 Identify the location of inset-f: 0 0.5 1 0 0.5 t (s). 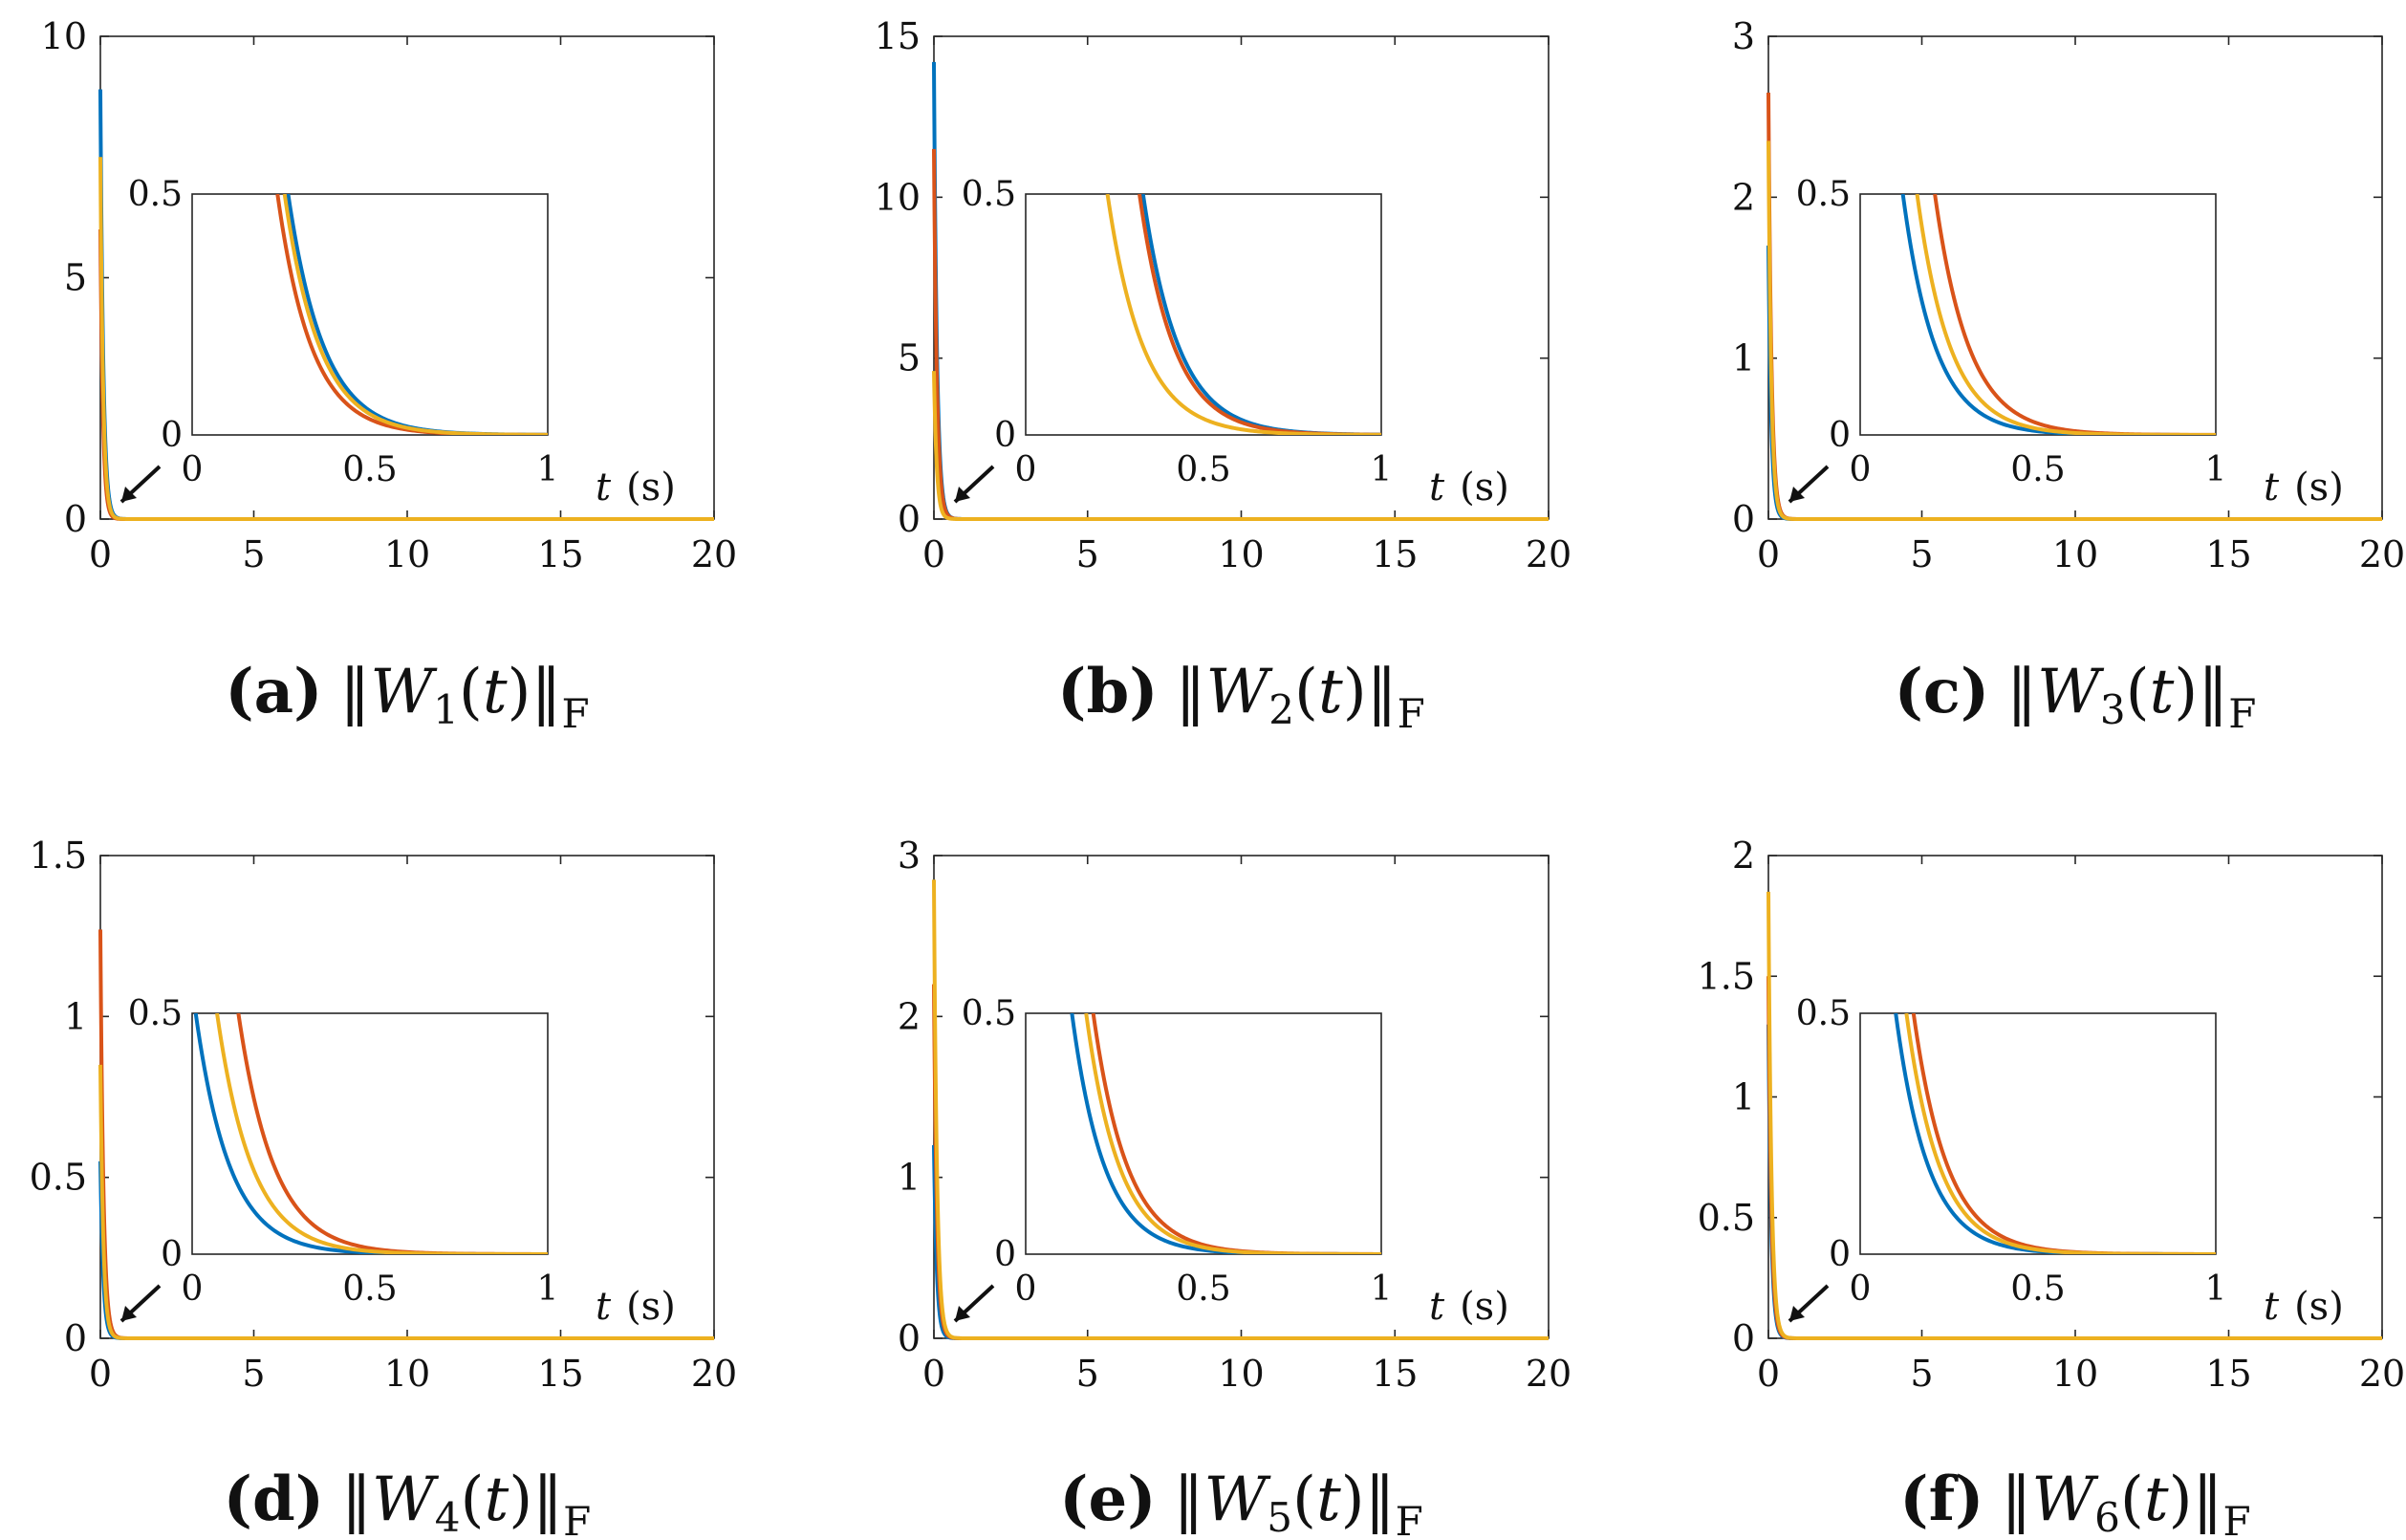
(2070, 1162).